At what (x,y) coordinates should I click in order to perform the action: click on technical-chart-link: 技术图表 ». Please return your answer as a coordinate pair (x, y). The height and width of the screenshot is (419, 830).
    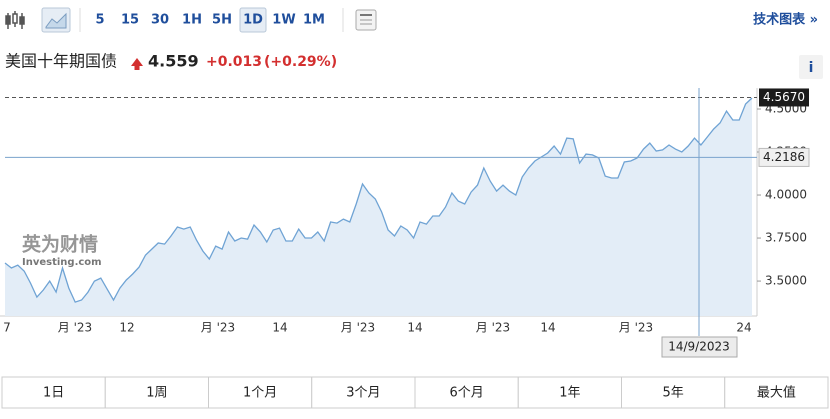
    Looking at the image, I should click on (785, 20).